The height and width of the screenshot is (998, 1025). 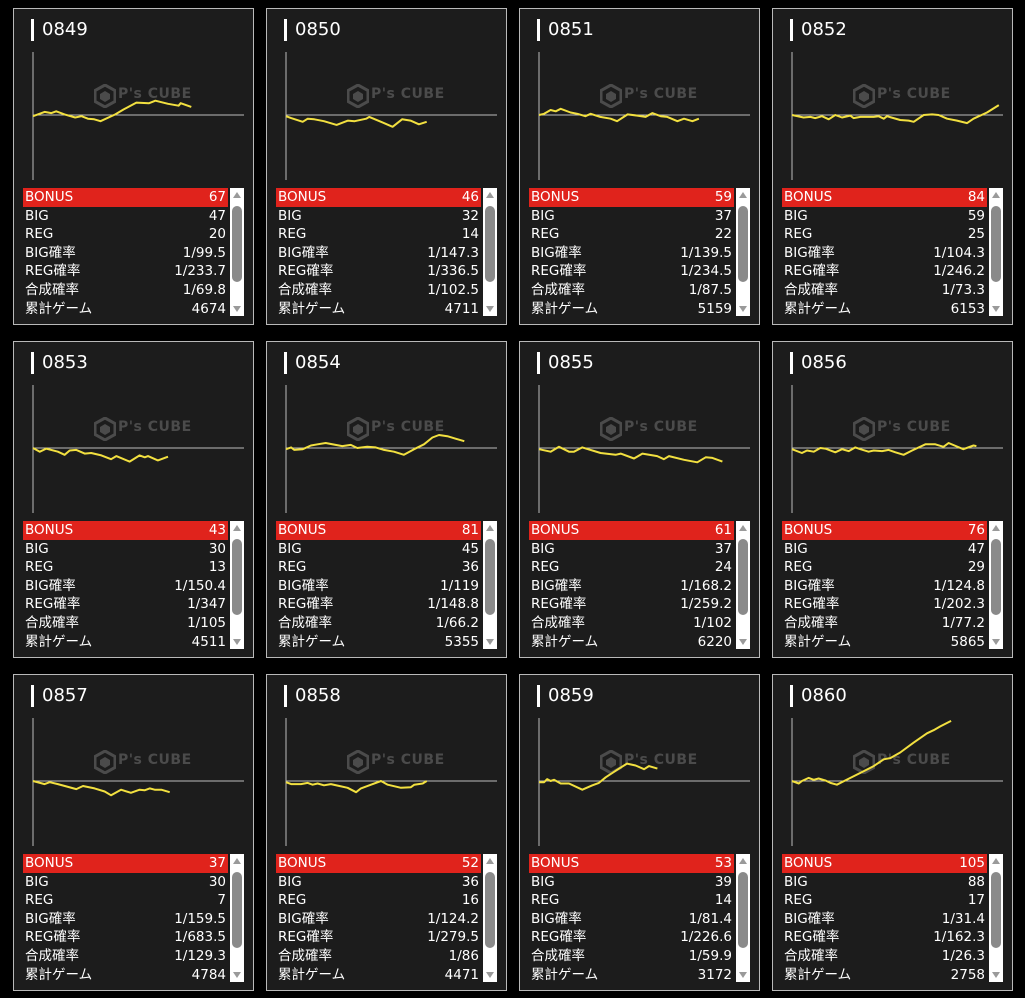 I want to click on stats-row-reg-rate: REG確率 1/226.6, so click(x=631, y=937).